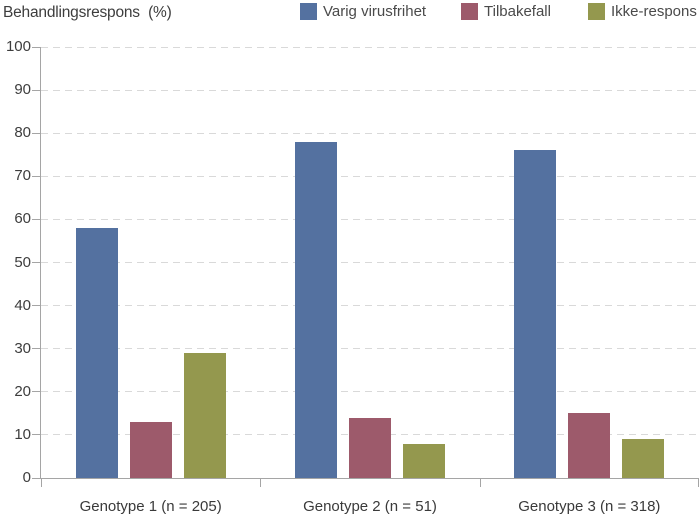  I want to click on legend-item-varig-virusfrihet: Varig virusfrihet, so click(363, 11).